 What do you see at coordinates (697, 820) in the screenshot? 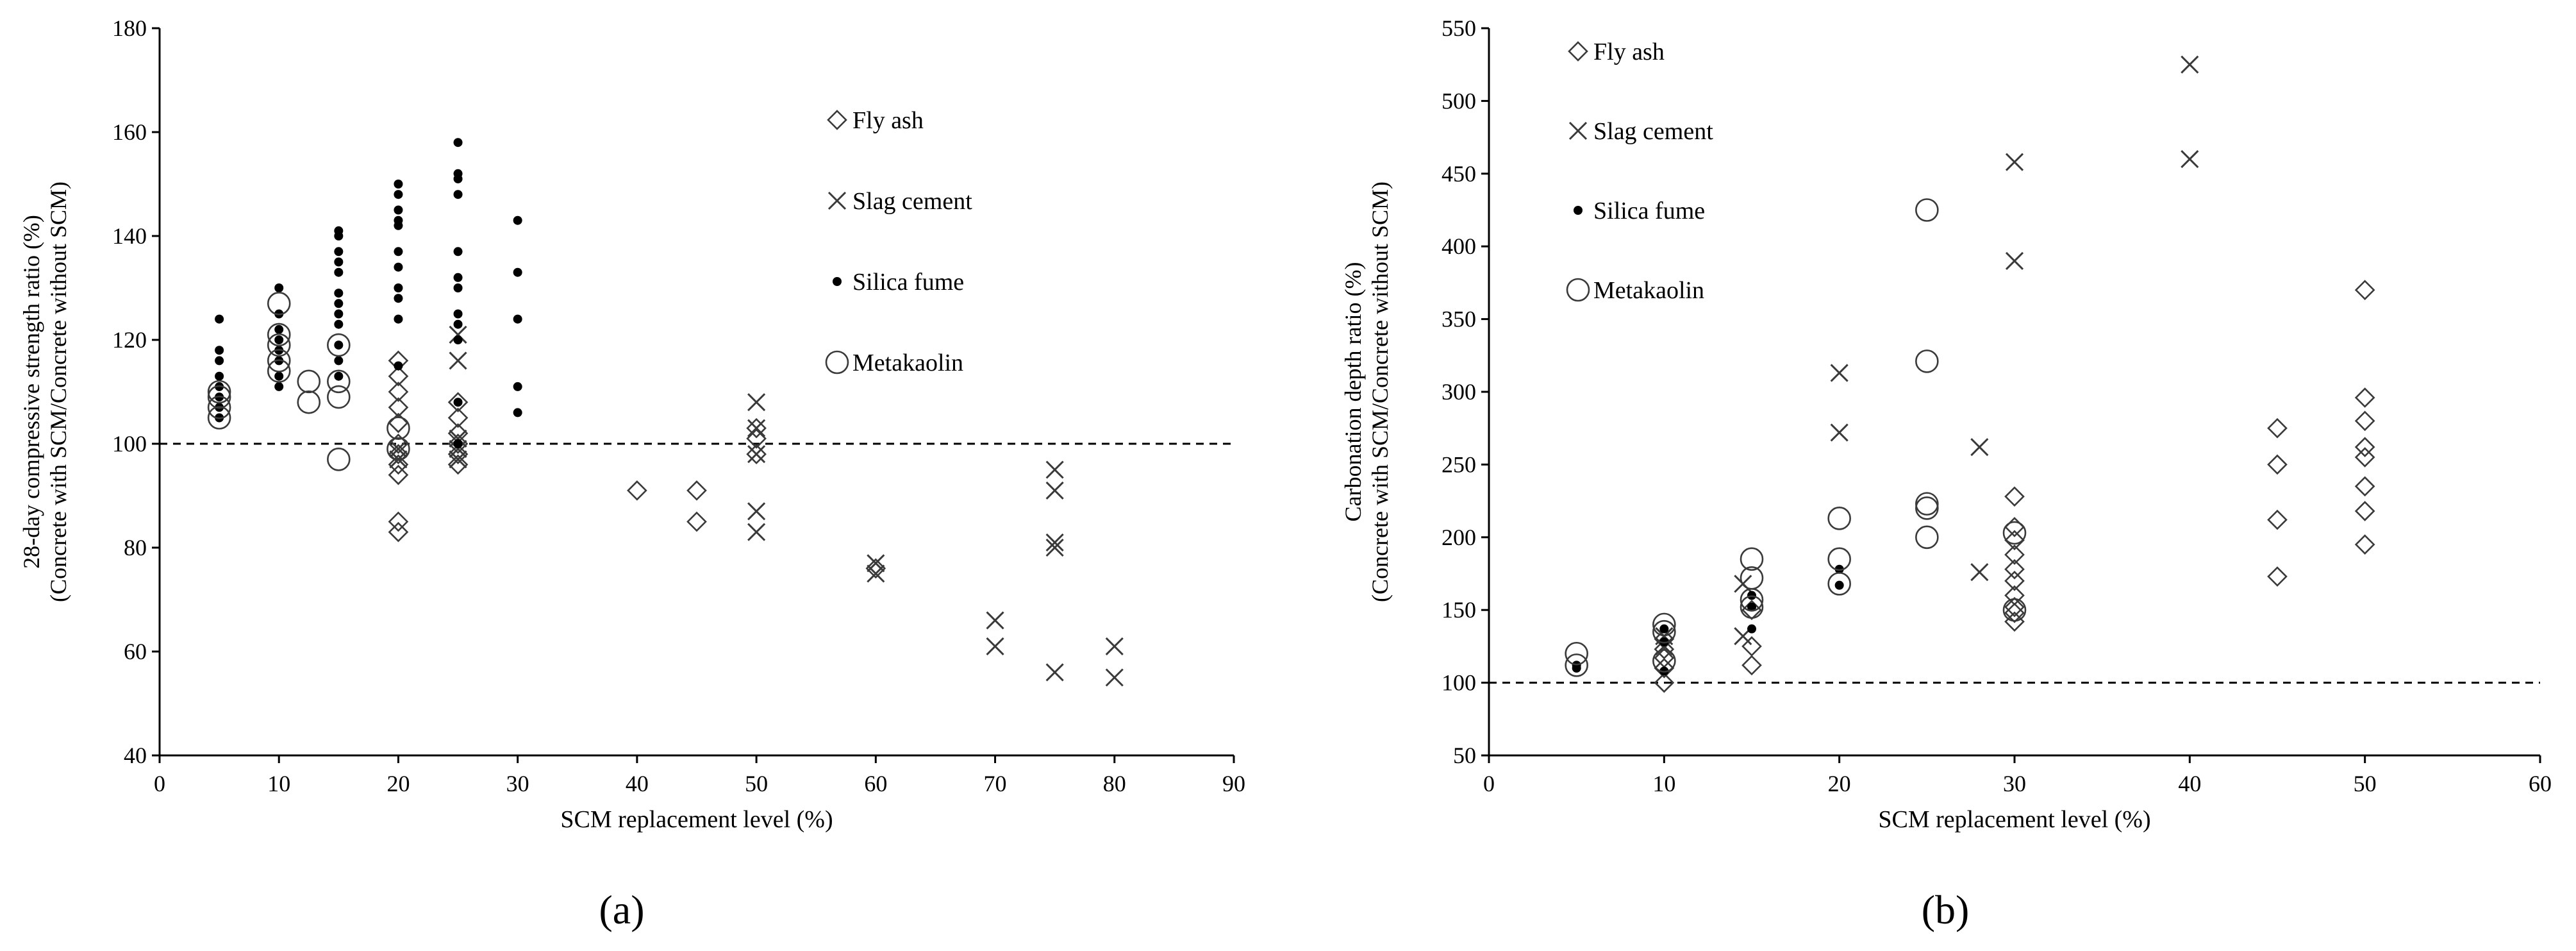
I see `x-axis-label: SCM replacement level (%)` at bounding box center [697, 820].